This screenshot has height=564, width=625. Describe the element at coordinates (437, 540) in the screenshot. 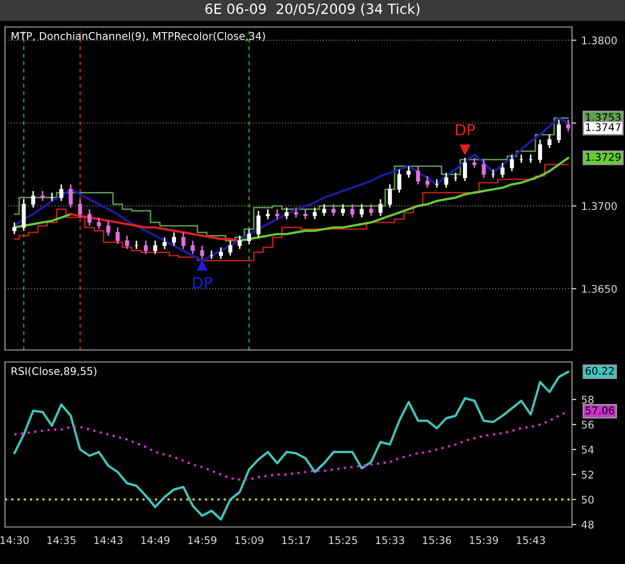

I see `x-tick-label: 15:36` at that location.